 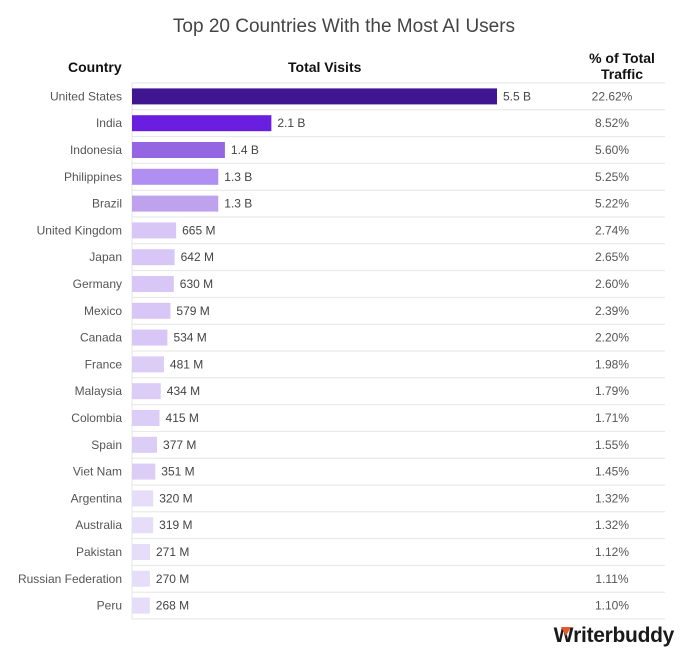 I want to click on percent-label: 2.39%, so click(x=612, y=311).